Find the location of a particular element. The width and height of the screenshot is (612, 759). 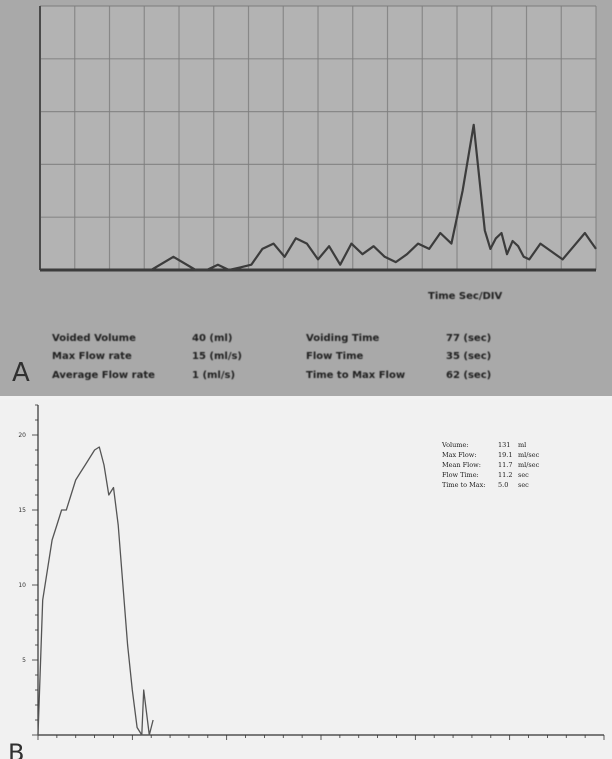

panel-label-b: B is located at coordinates (16, 749).